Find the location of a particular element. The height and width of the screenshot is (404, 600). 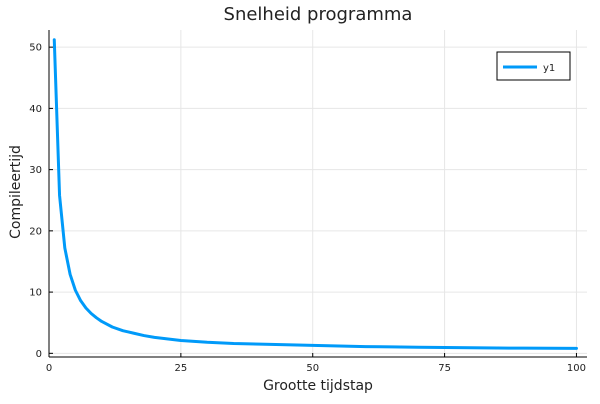

y-tick-label: 40 is located at coordinates (35, 109).